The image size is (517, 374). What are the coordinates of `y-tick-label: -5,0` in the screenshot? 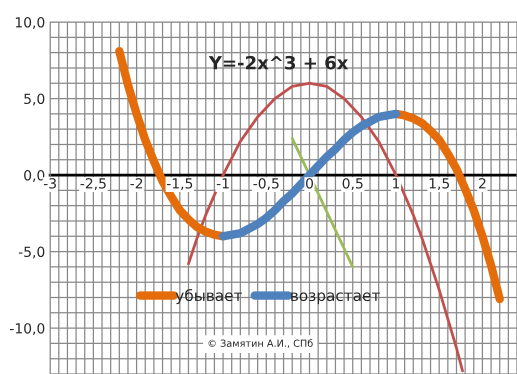 It's located at (31, 252).